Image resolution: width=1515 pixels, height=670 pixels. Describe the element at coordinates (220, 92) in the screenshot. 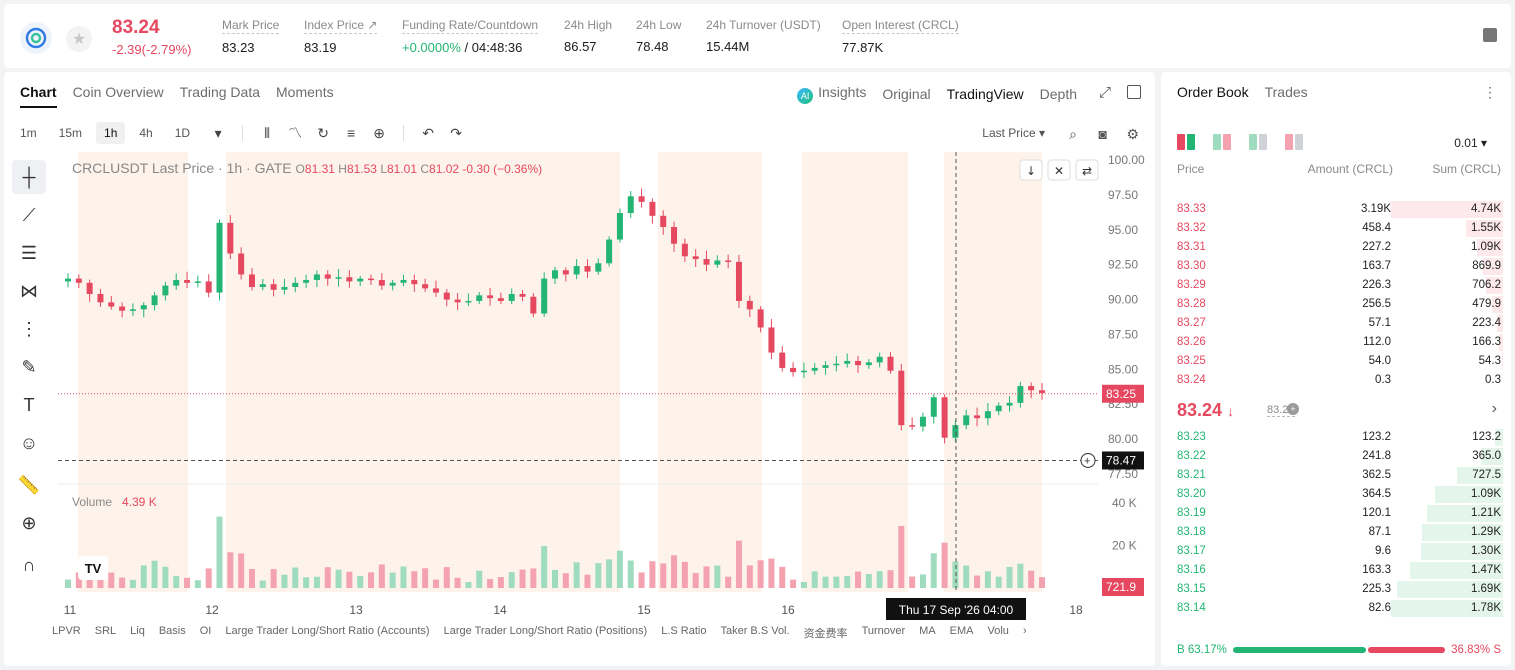

I see `tab-trading-data: Trading Data` at that location.